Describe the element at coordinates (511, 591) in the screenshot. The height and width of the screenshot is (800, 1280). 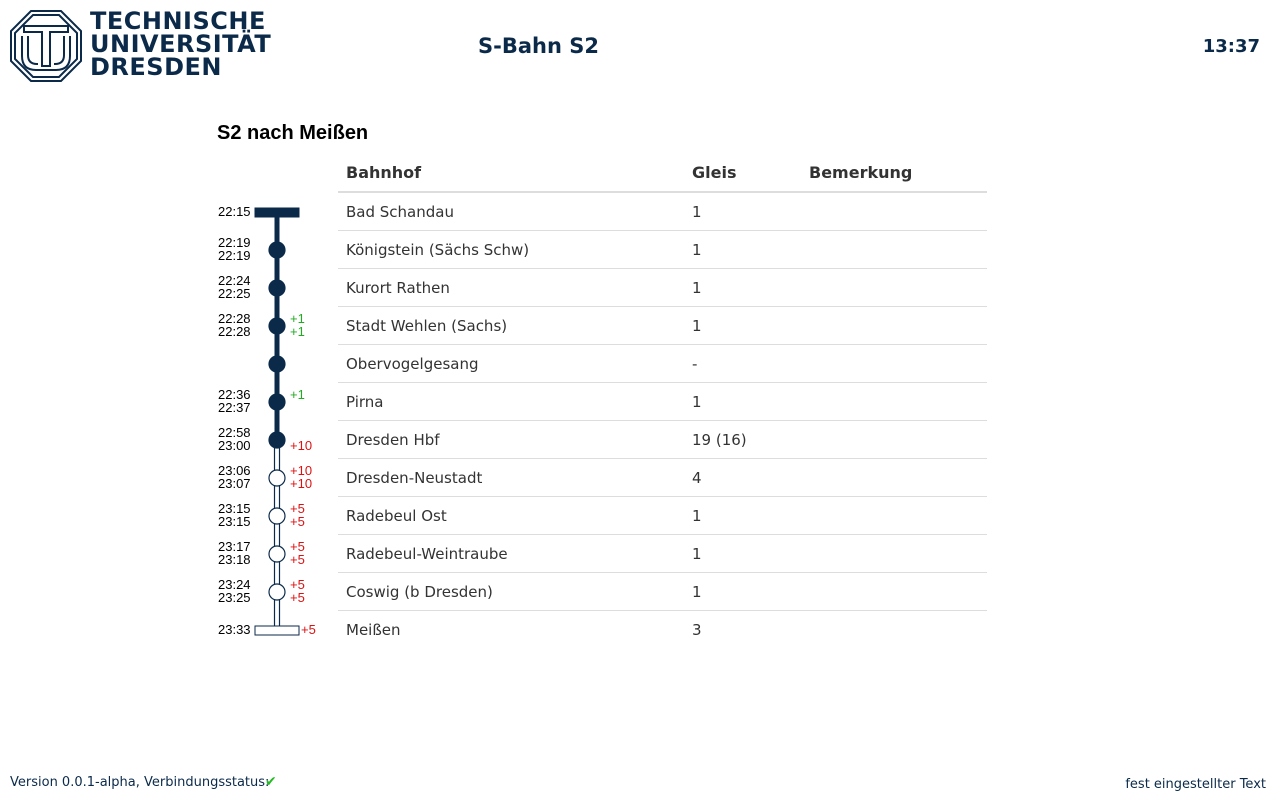
I see `station-name: Coswig (b Dresden)` at that location.